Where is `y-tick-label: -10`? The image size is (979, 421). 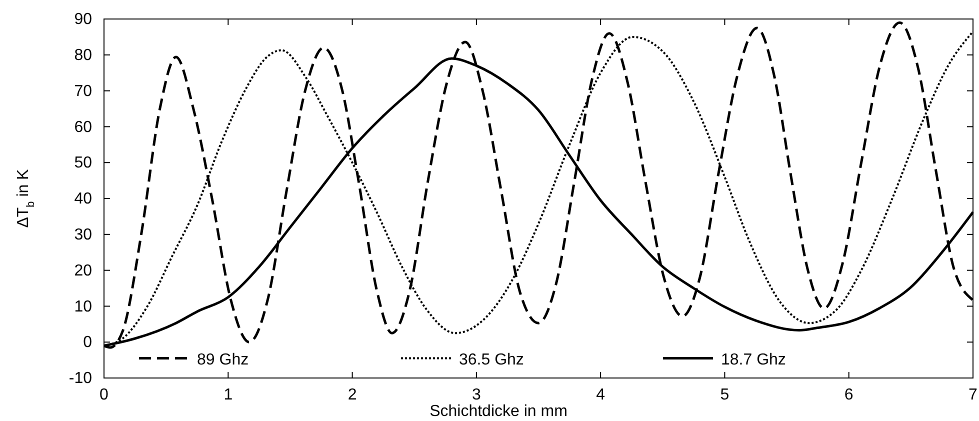 y-tick-label: -10 is located at coordinates (80, 379).